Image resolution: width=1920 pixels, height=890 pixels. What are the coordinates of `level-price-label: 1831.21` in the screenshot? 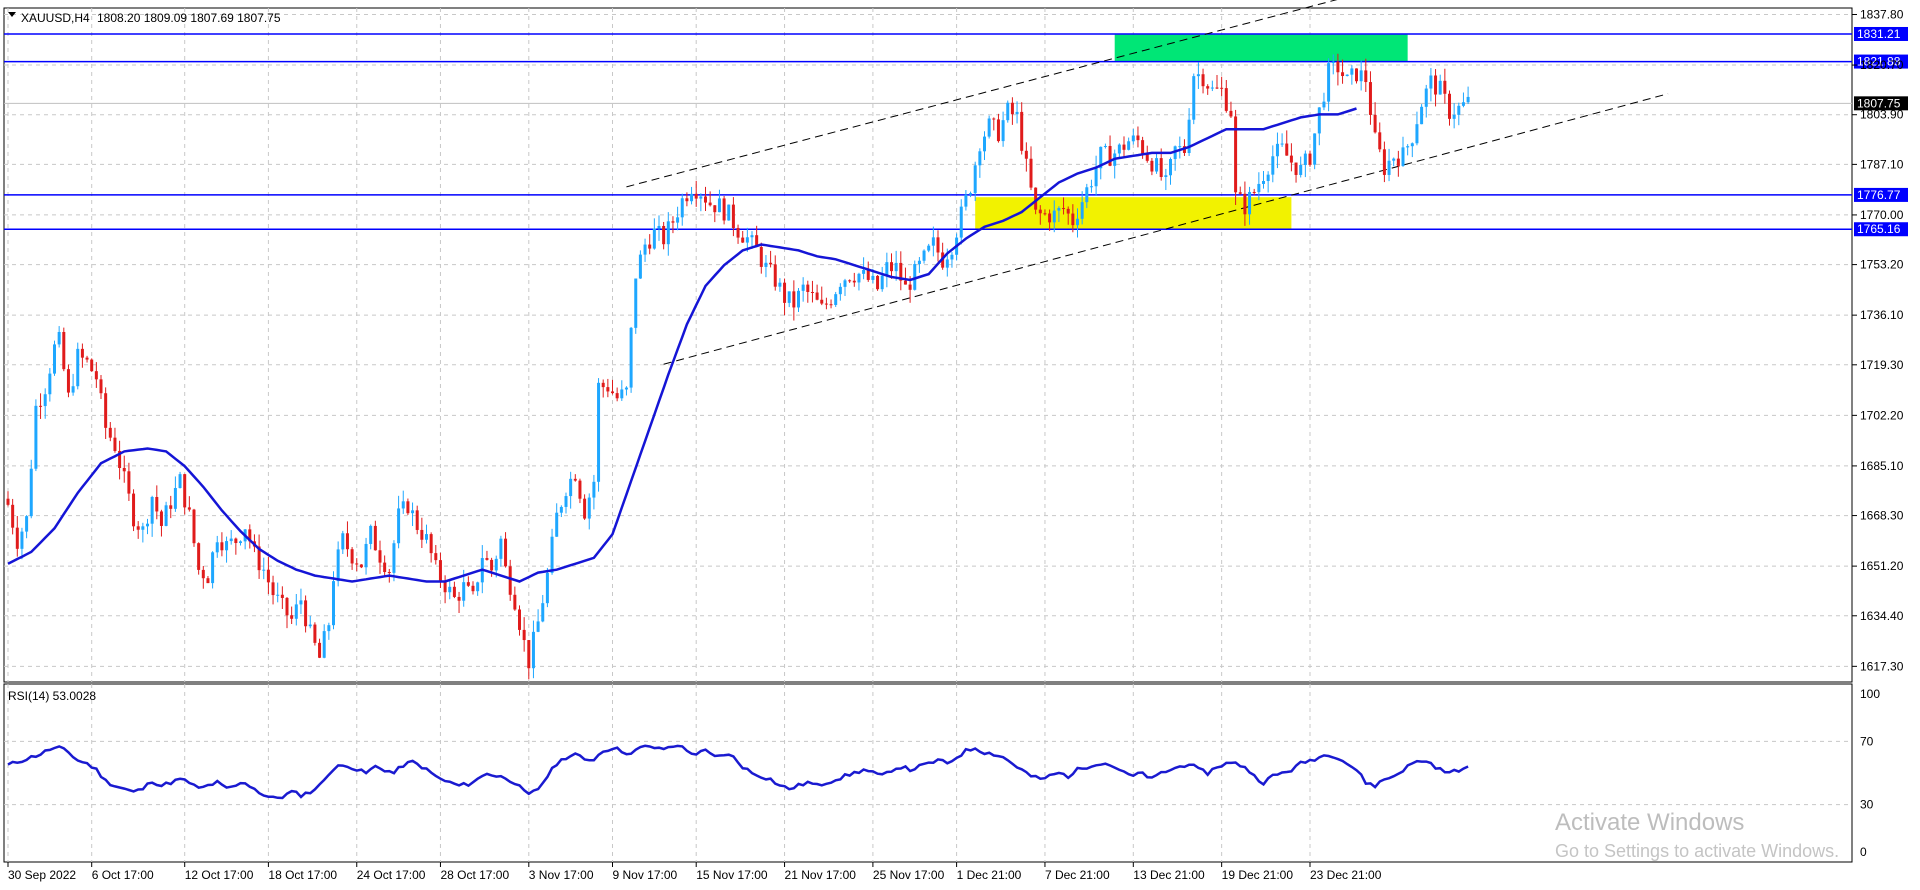 It's located at (1879, 34).